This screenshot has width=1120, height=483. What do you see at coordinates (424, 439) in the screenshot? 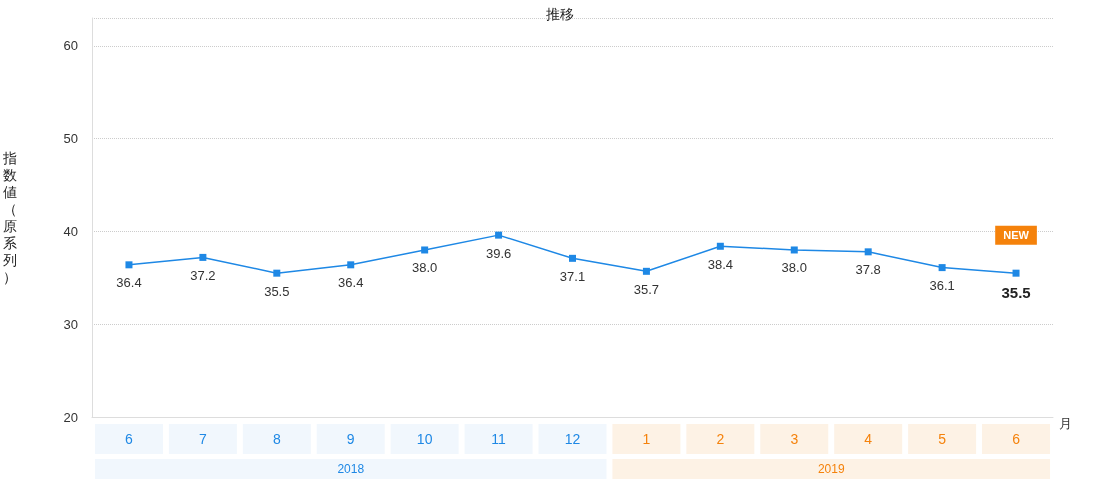
I see `x-tick-label: 10` at bounding box center [424, 439].